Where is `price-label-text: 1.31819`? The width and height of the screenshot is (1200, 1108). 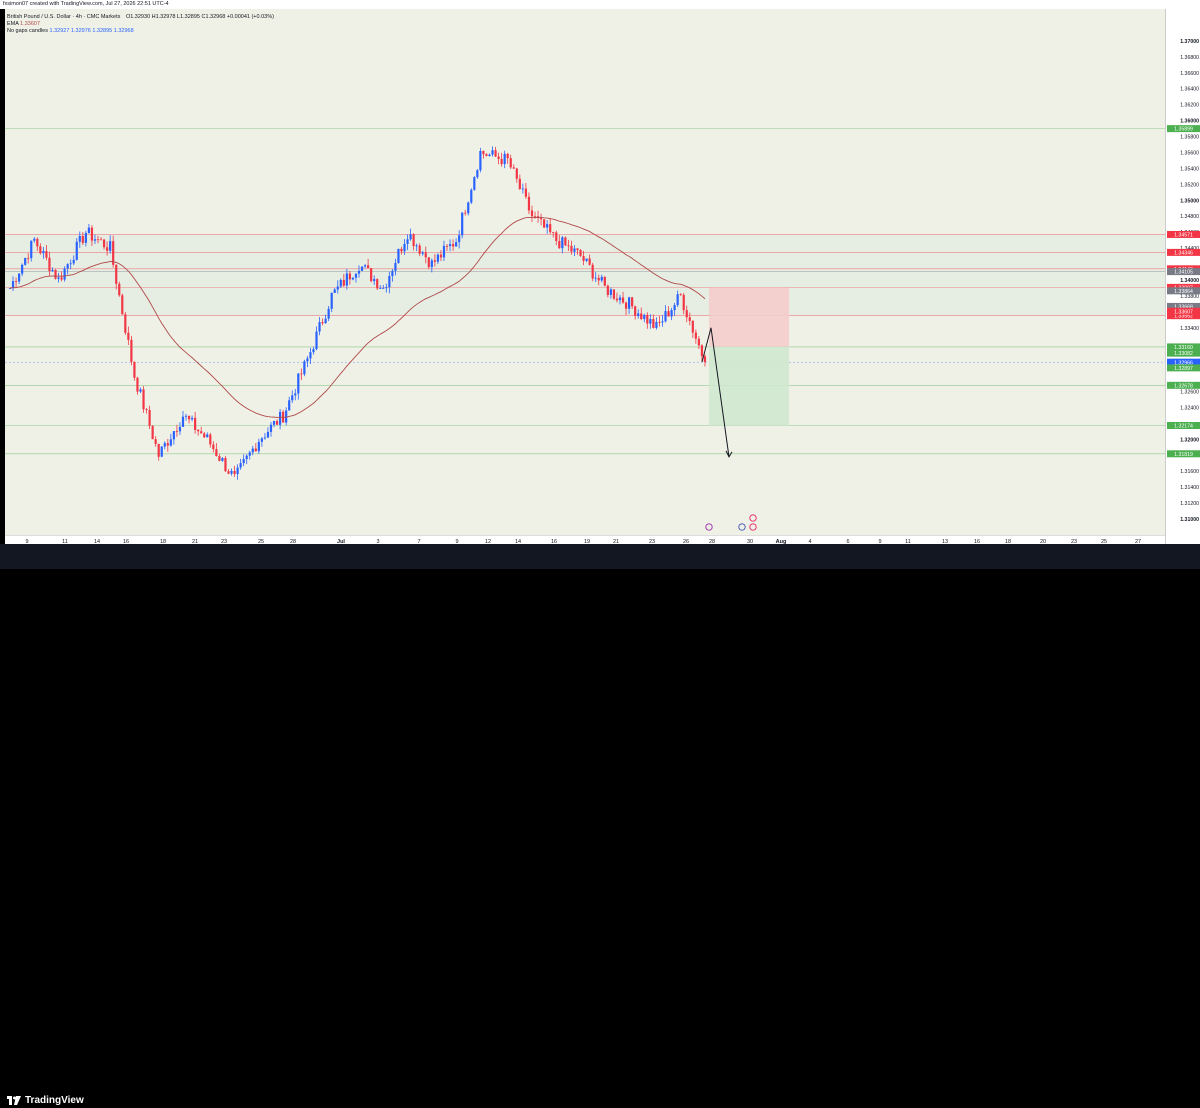
price-label-text: 1.31819 is located at coordinates (1183, 455).